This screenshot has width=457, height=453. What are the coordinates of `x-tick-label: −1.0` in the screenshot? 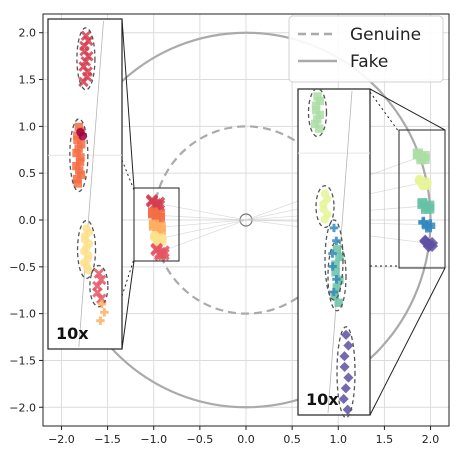 It's located at (153, 439).